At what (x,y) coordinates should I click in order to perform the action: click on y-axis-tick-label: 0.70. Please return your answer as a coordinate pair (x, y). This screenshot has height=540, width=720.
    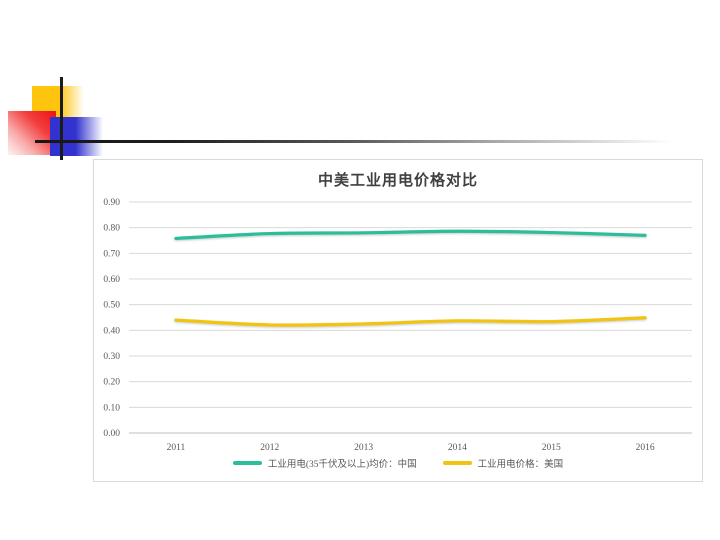
    Looking at the image, I should click on (111, 254).